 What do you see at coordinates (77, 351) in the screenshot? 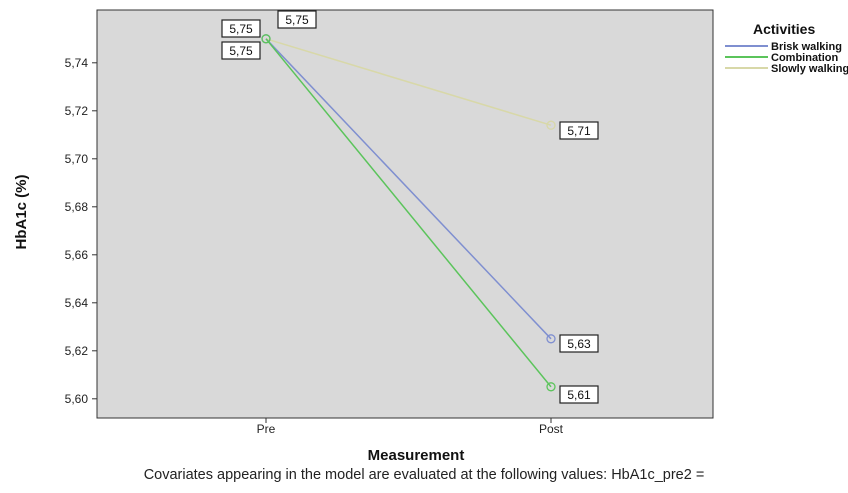
I see `y-tick-label: 5,62` at bounding box center [77, 351].